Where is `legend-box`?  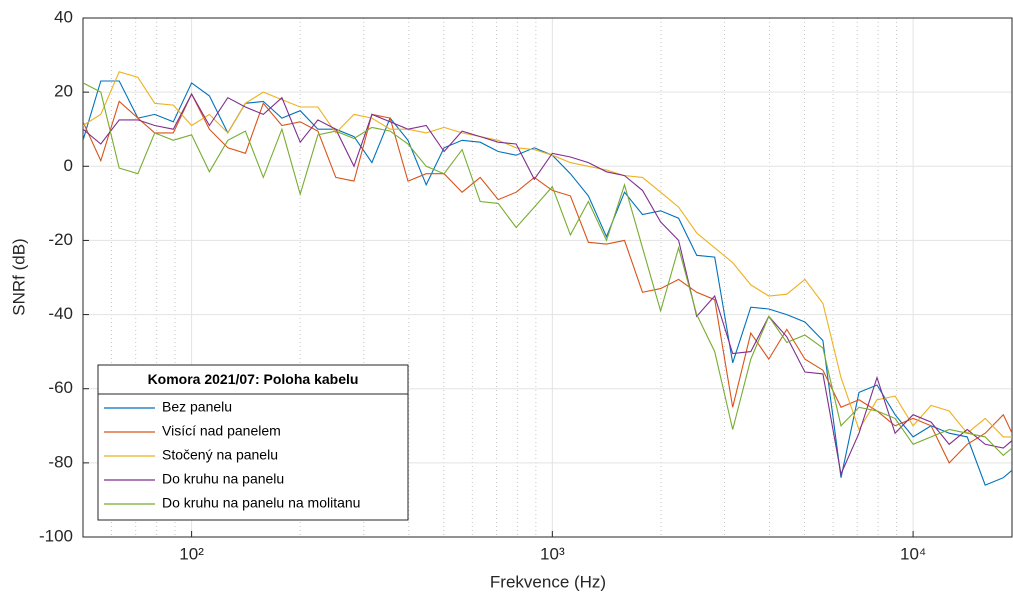 legend-box is located at coordinates (253, 442).